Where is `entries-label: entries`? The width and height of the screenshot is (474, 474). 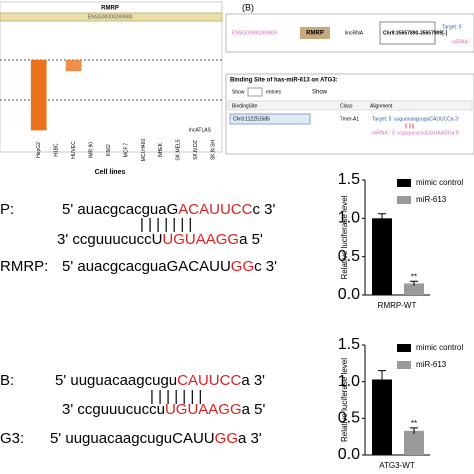
entries-label: entries is located at coordinates (274, 92).